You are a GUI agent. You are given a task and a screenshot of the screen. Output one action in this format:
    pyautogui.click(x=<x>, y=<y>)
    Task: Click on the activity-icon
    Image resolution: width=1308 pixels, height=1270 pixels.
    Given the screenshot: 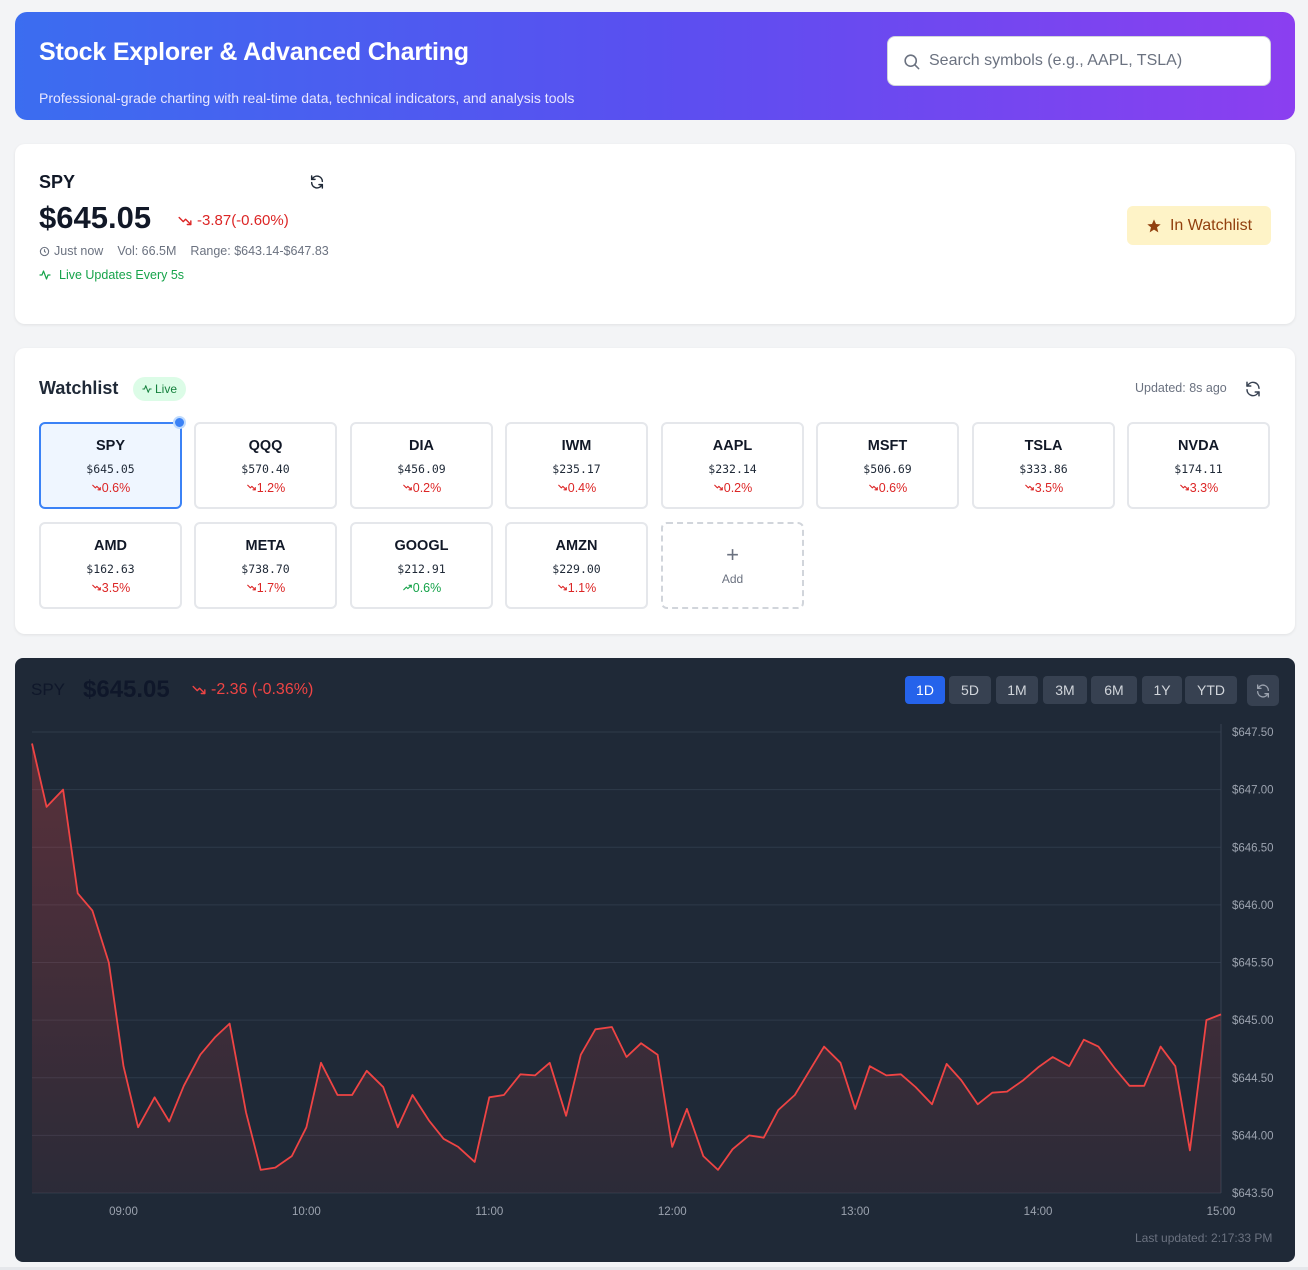 What is the action you would take?
    pyautogui.click(x=45, y=275)
    